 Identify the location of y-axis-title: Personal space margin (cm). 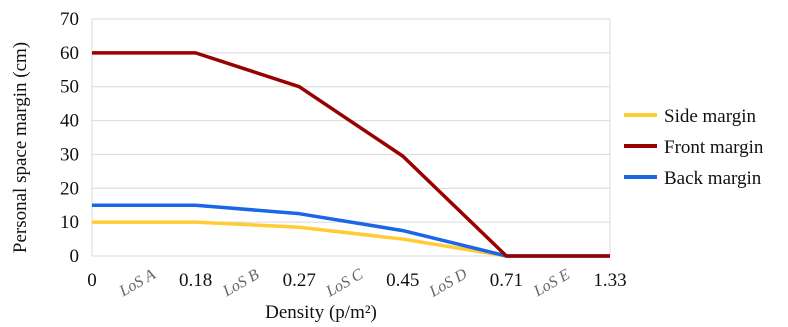
(20, 147).